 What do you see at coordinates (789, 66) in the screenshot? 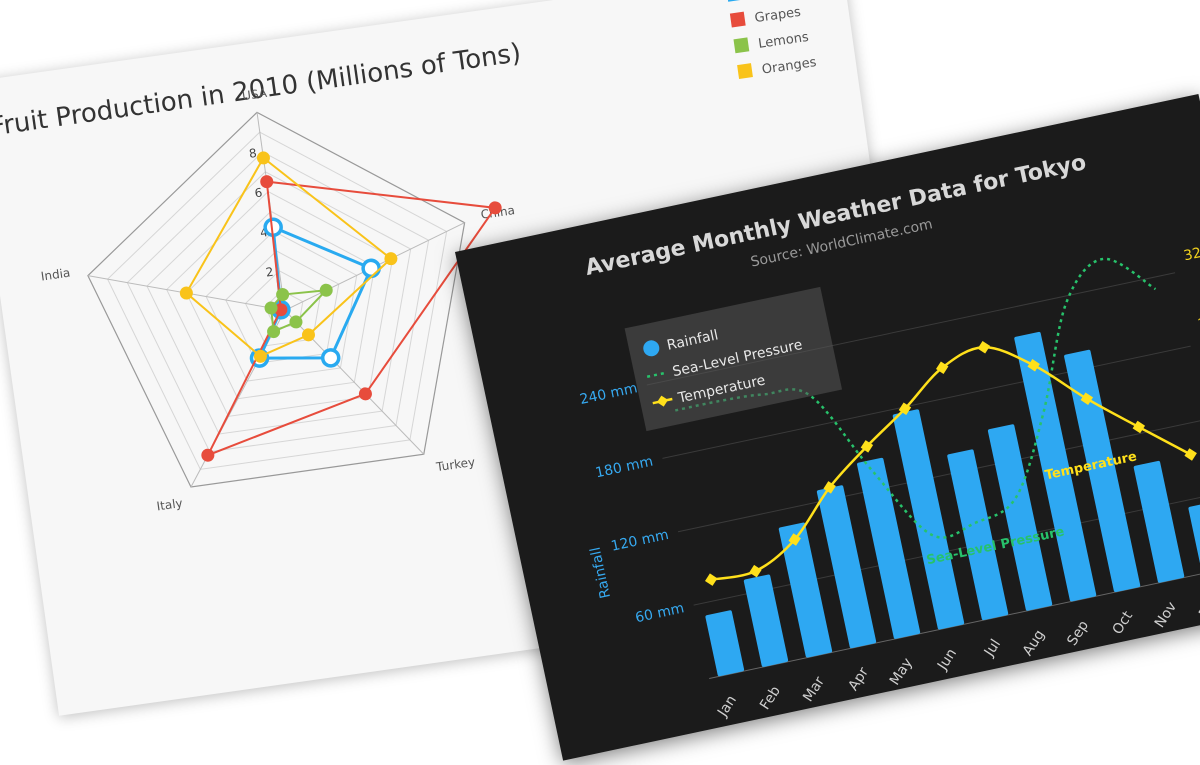
I see `legend-label: Oranges` at bounding box center [789, 66].